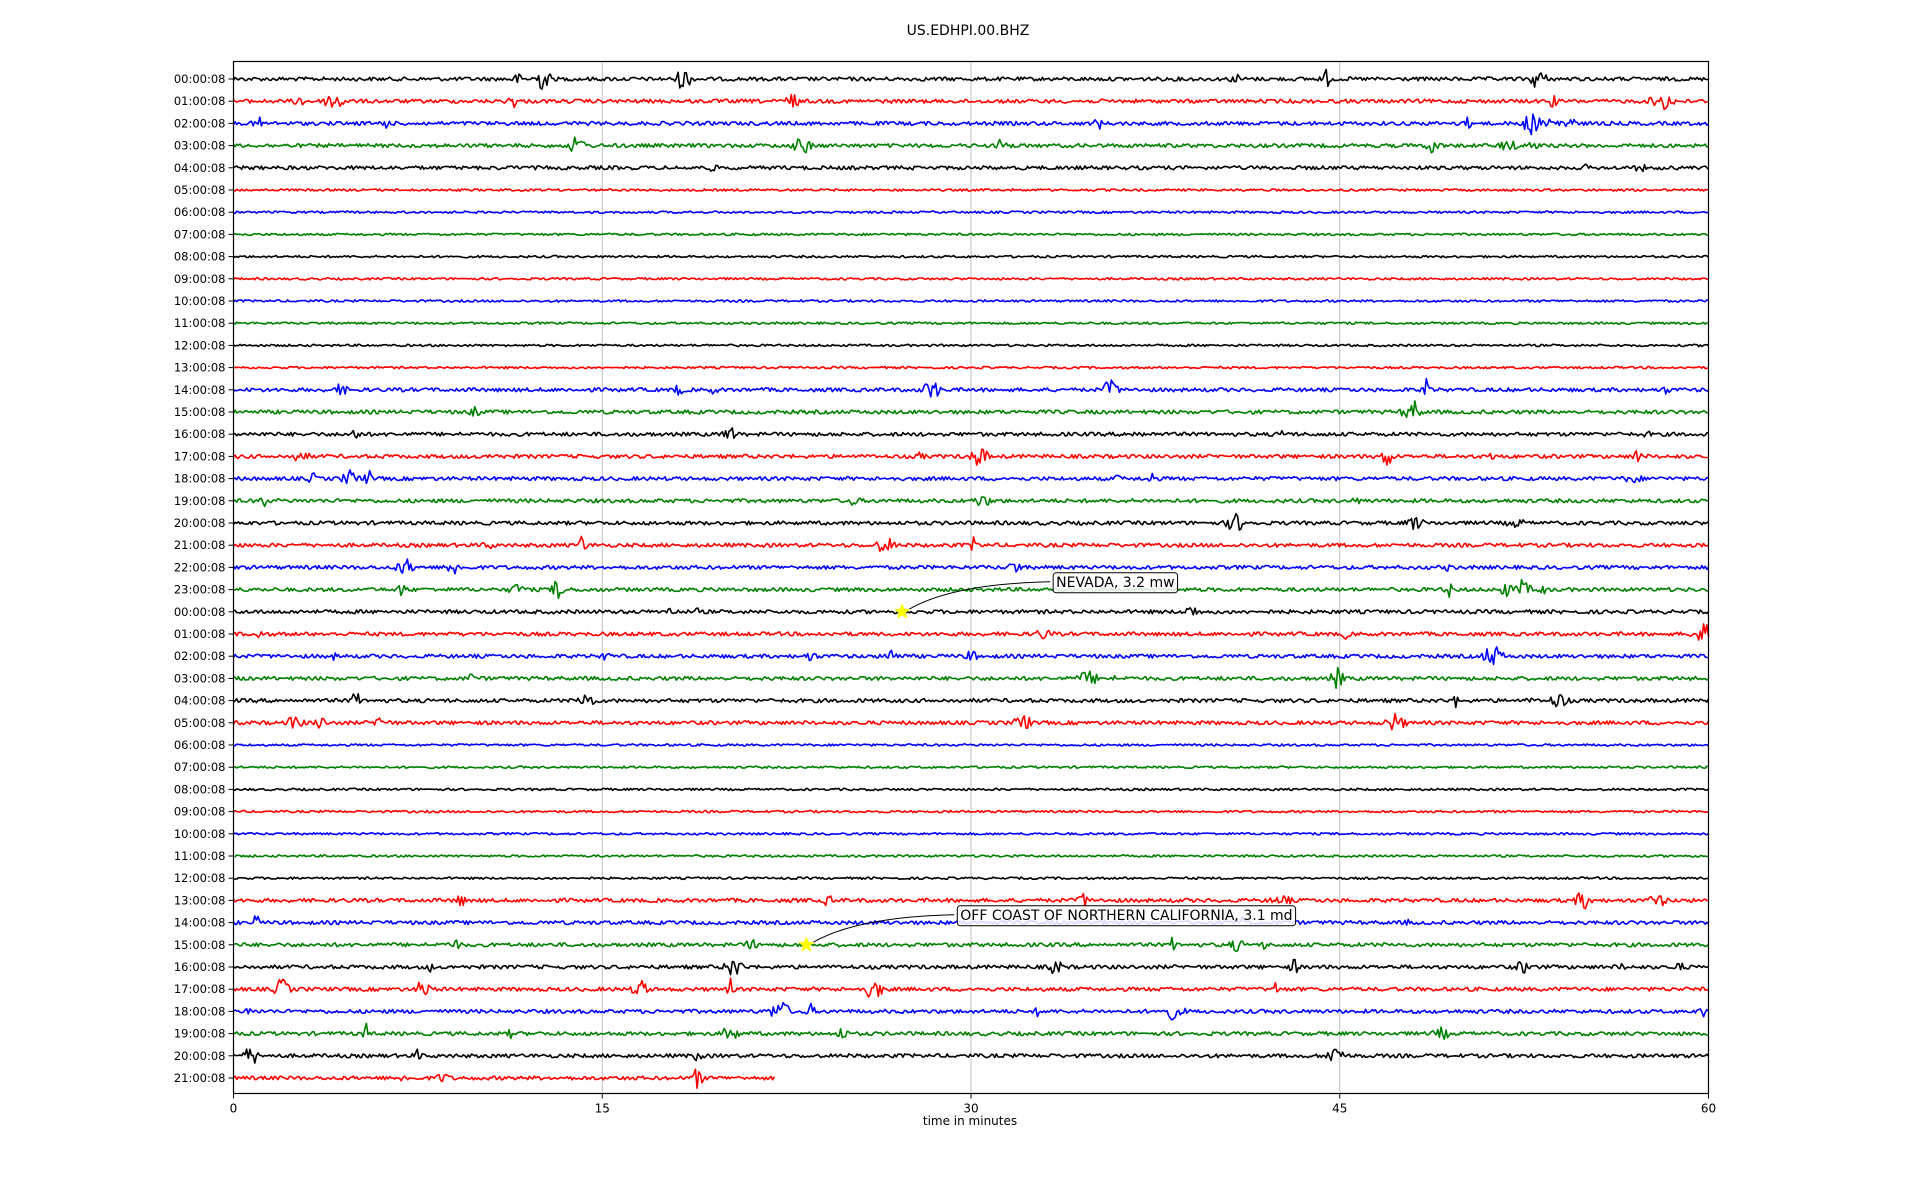 The height and width of the screenshot is (1200, 1920). Describe the element at coordinates (200, 634) in the screenshot. I see `row-label: 01:00:08` at that location.